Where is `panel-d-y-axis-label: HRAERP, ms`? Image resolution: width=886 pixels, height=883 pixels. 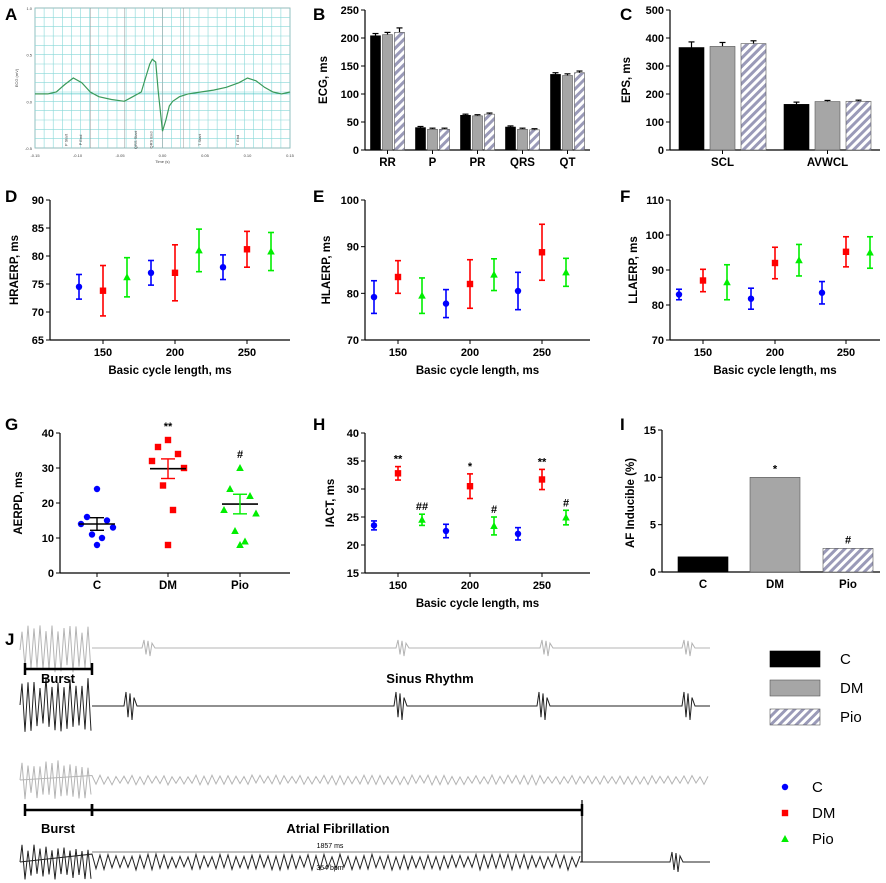 panel-d-y-axis-label: HRAERP, ms is located at coordinates (15, 270).